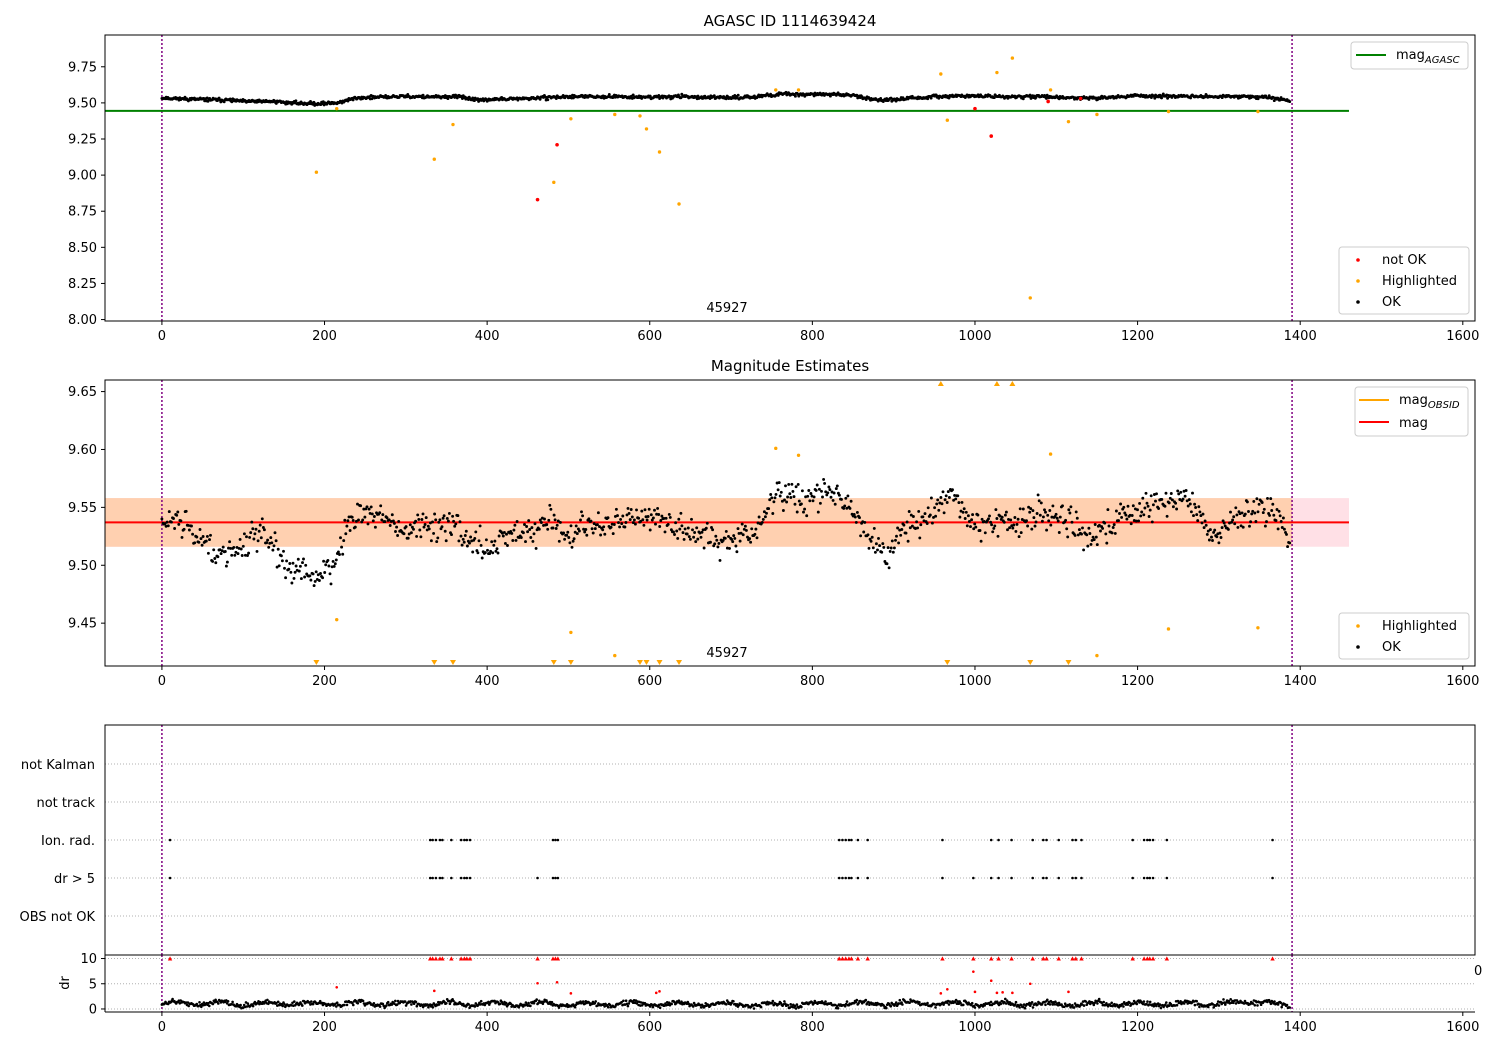 This screenshot has width=1500, height=1050. What do you see at coordinates (324, 681) in the screenshot?
I see `middle-x-tick-label: 200` at bounding box center [324, 681].